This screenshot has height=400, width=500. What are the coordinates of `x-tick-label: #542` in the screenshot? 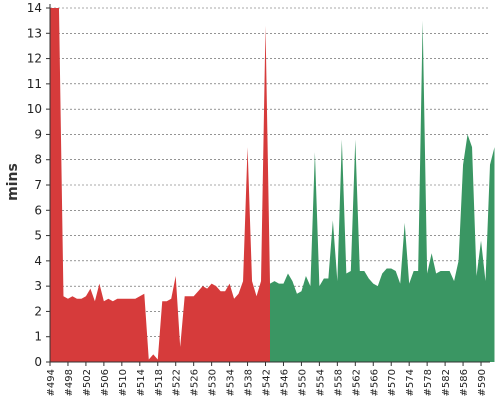 It's located at (267, 382).